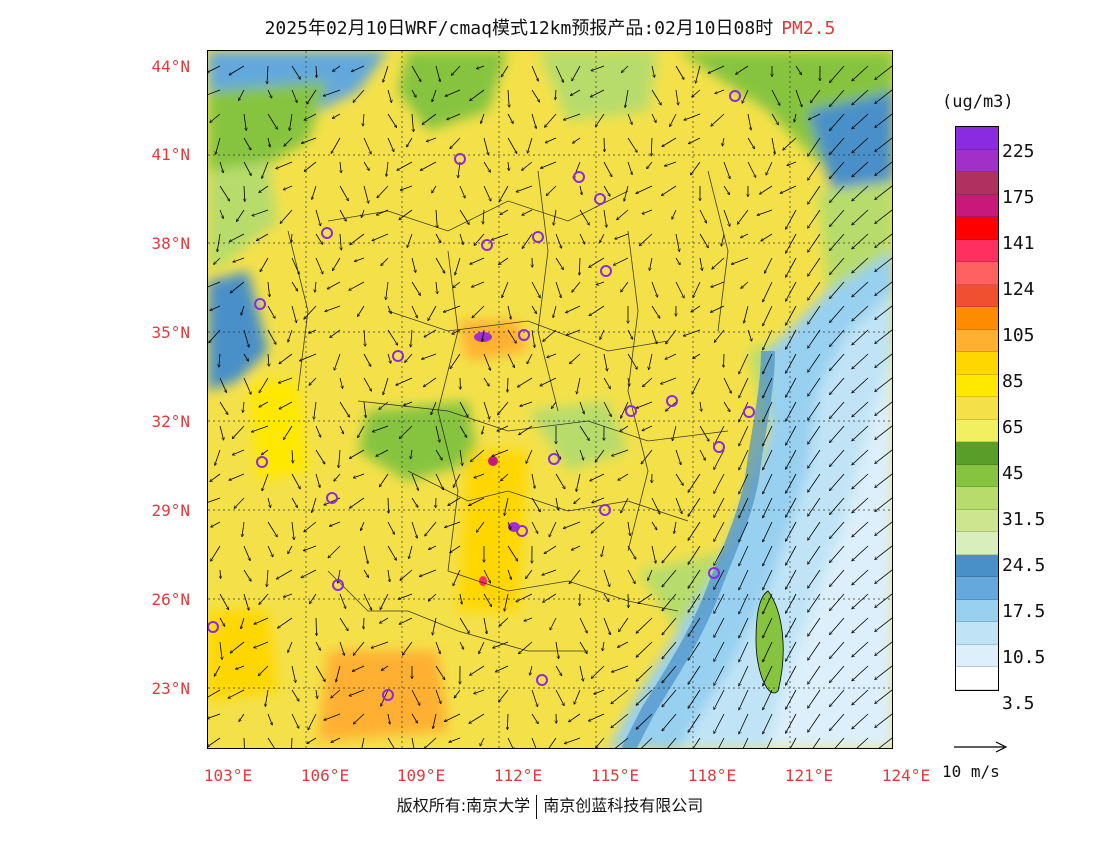  Describe the element at coordinates (1024, 565) in the screenshot. I see `legend-label: 24.5` at that location.